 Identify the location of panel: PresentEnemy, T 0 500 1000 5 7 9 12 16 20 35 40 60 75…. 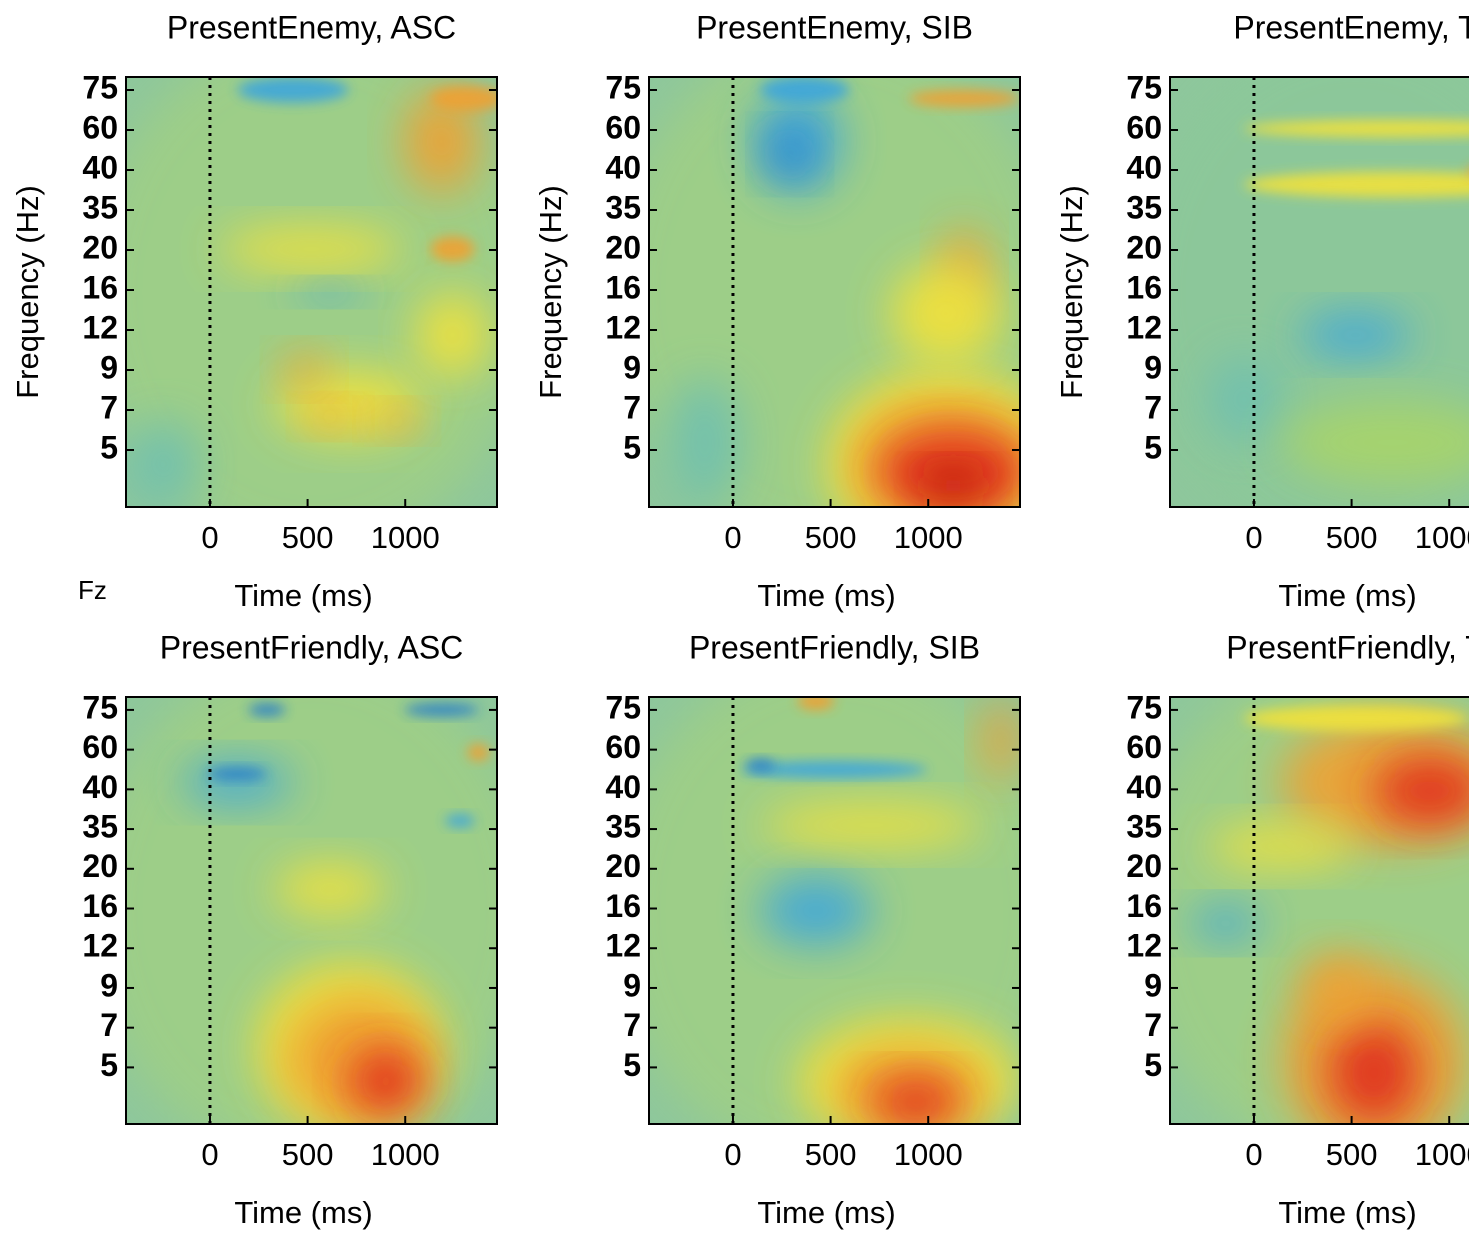
(1261, 311).